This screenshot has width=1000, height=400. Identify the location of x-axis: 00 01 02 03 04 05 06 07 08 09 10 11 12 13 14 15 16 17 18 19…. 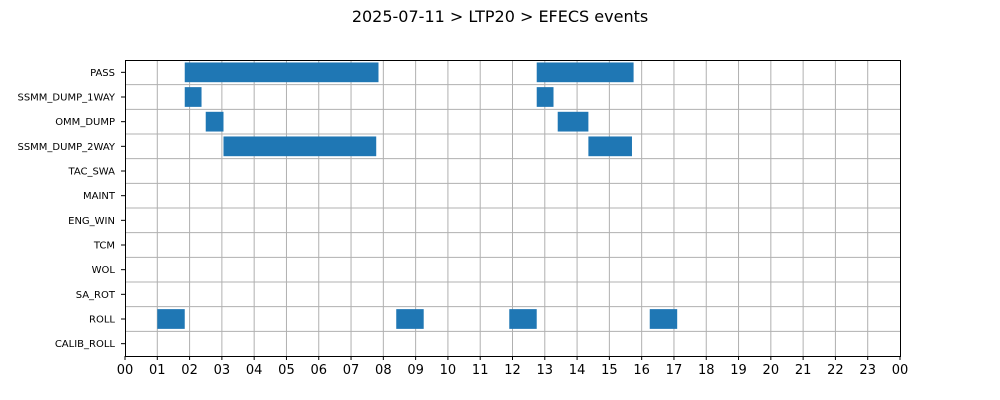
(513, 367).